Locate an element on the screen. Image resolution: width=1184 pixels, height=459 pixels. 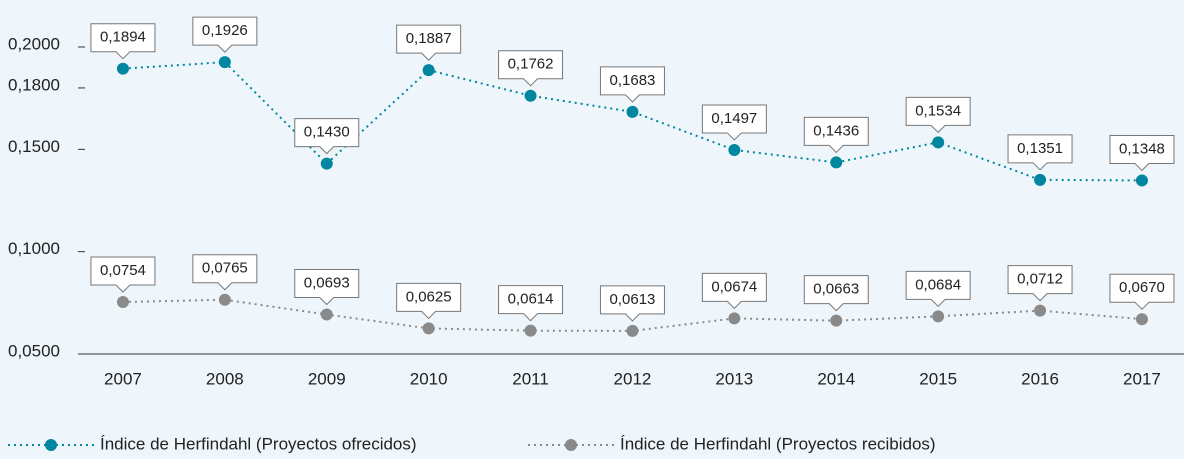
data-label: 0,1351 is located at coordinates (1040, 148).